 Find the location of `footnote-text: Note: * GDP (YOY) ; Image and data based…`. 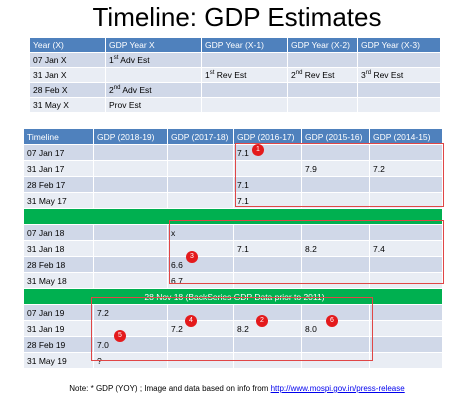

footnote-text: Note: * GDP (YOY) ; Image and data based… is located at coordinates (170, 388).